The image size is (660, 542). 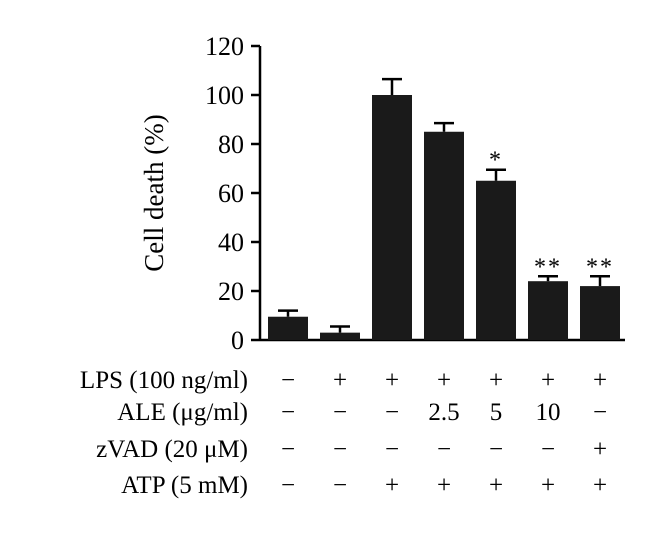 What do you see at coordinates (496, 161) in the screenshot?
I see `significance-mark: *` at bounding box center [496, 161].